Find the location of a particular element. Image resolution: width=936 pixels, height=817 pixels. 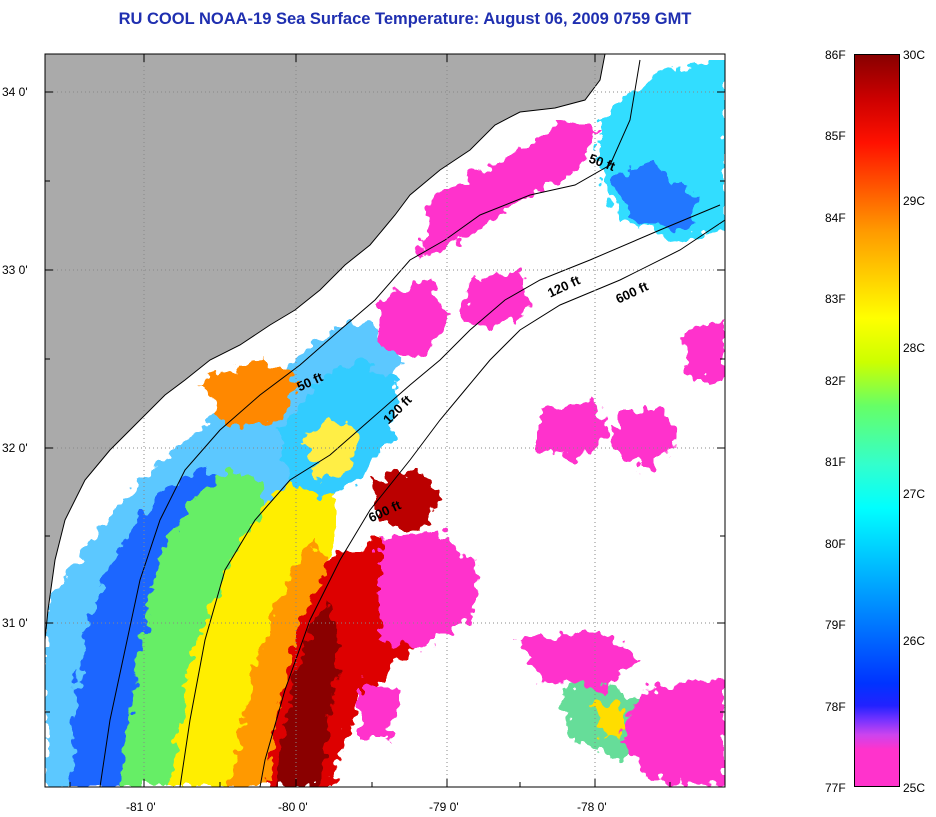

lon-label-79: -79 0' is located at coordinates (444, 807).